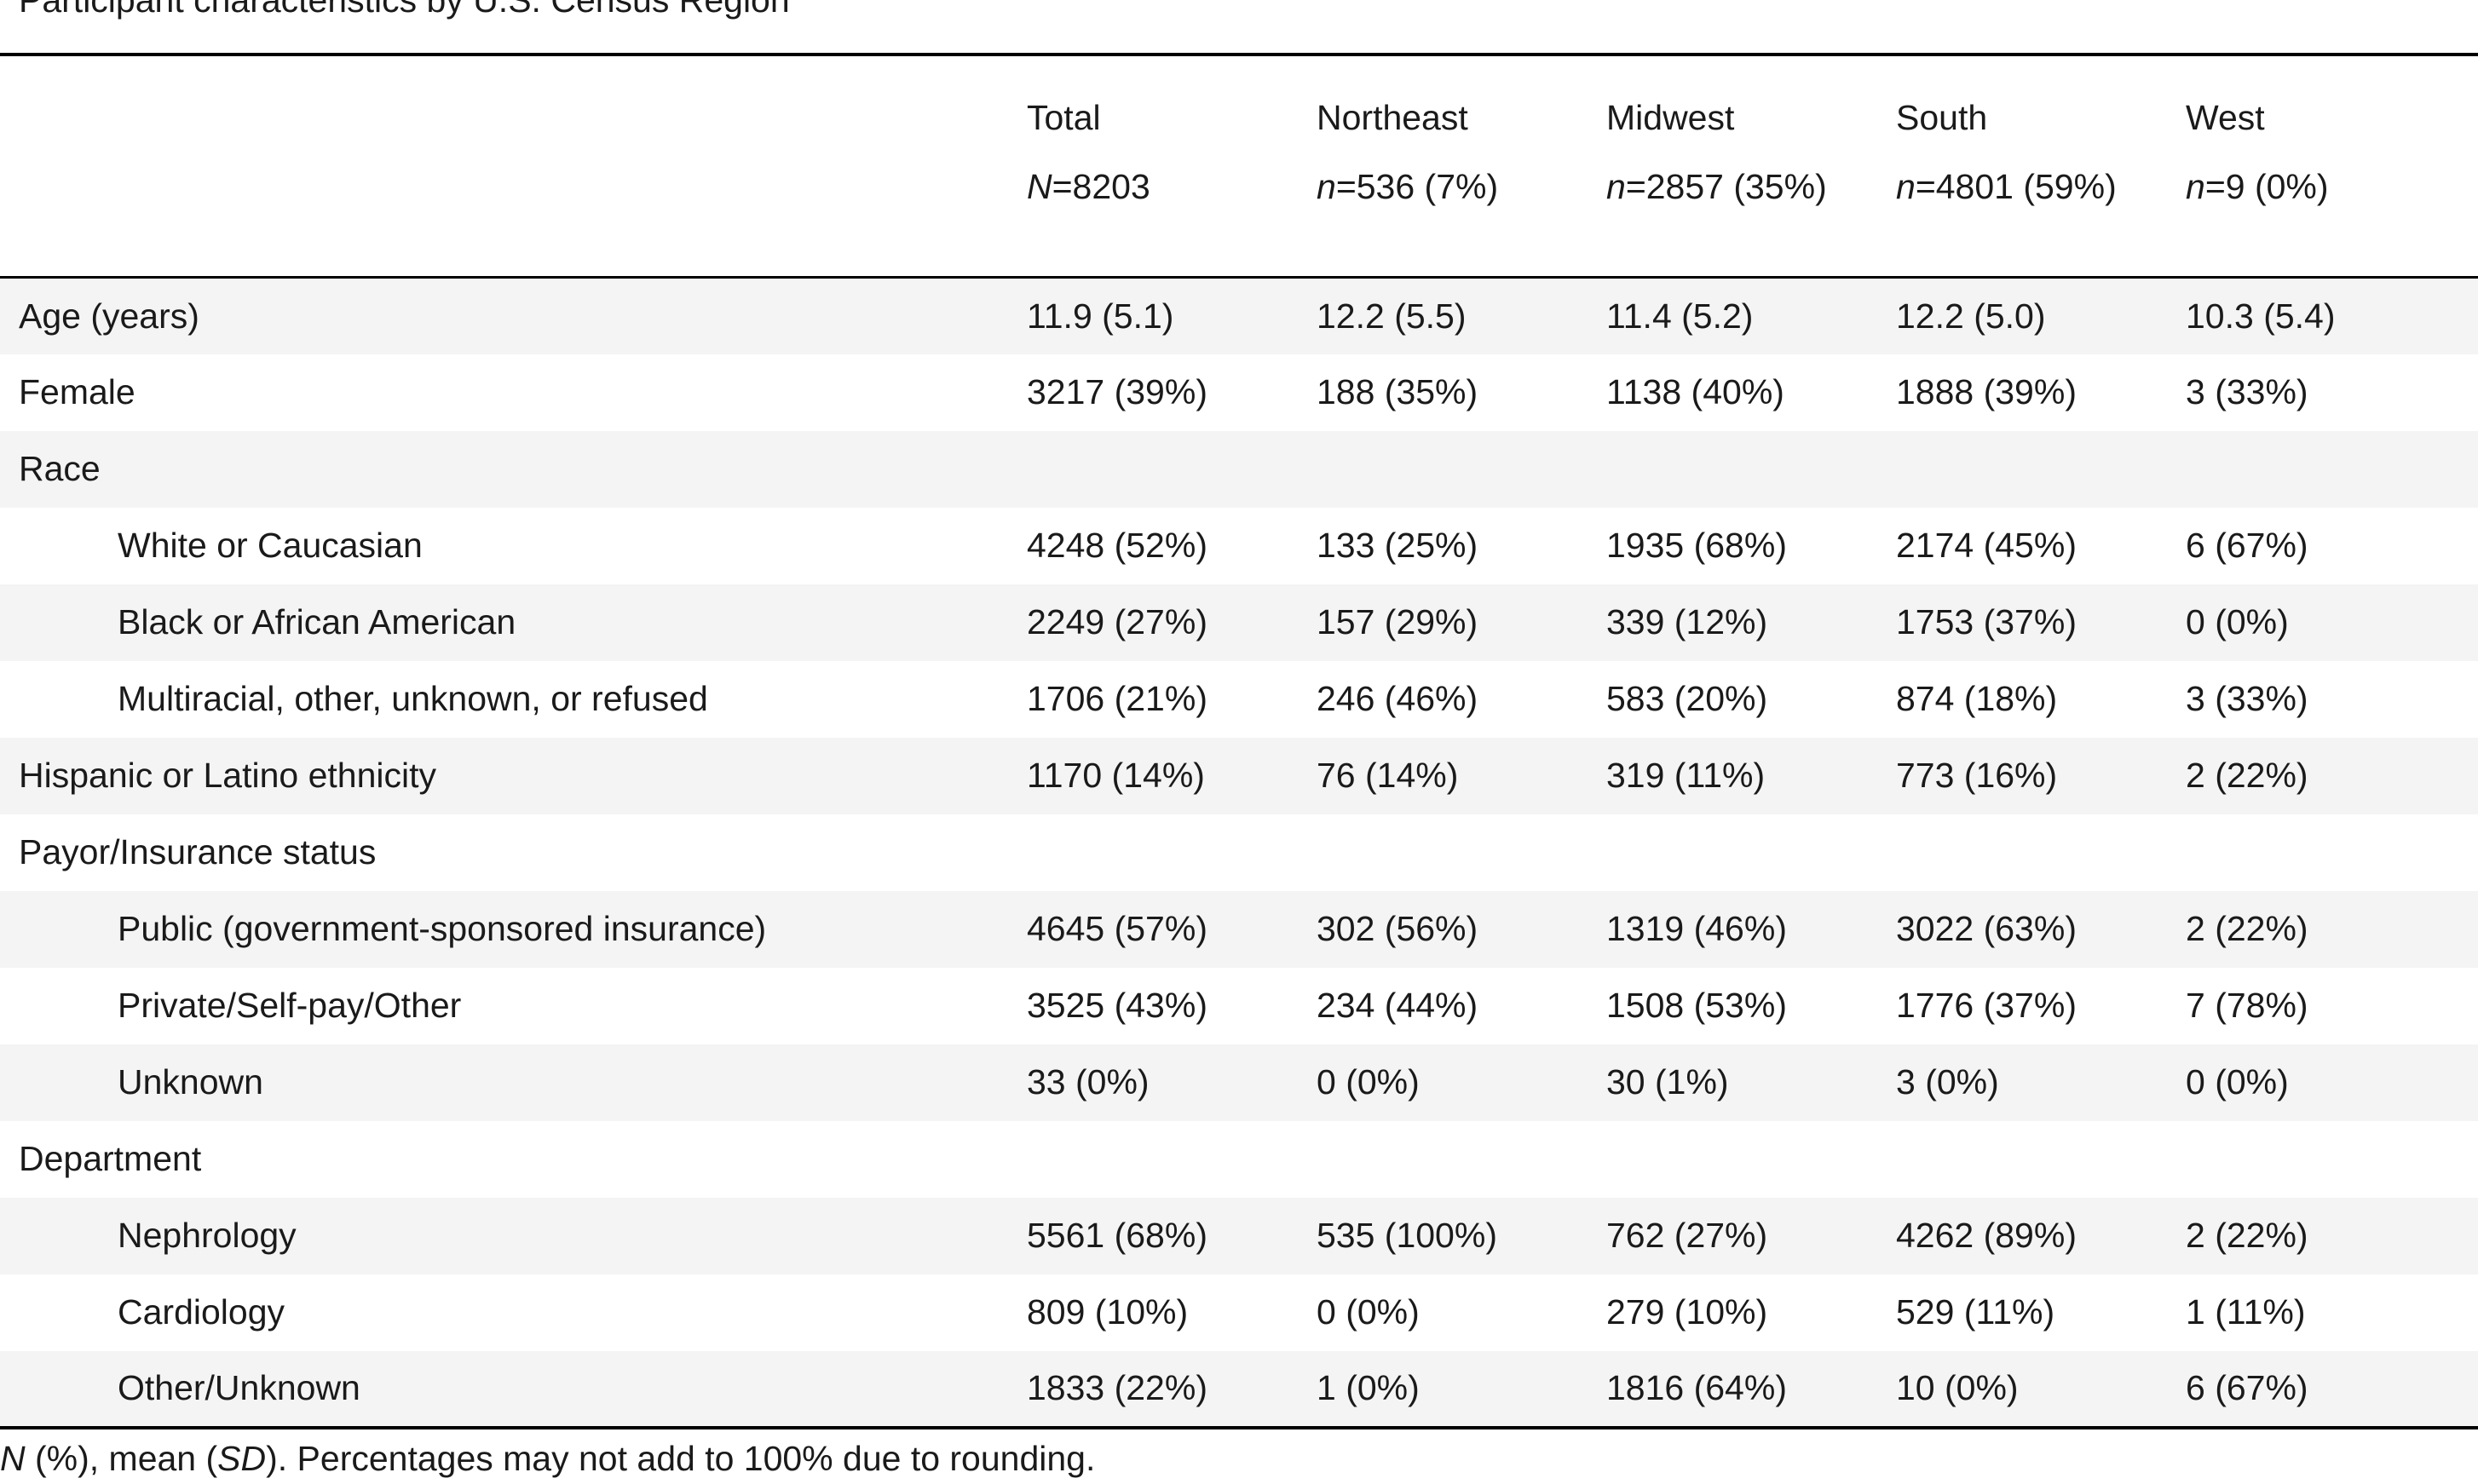  Describe the element at coordinates (1239, 469) in the screenshot. I see `table-row: Race` at that location.